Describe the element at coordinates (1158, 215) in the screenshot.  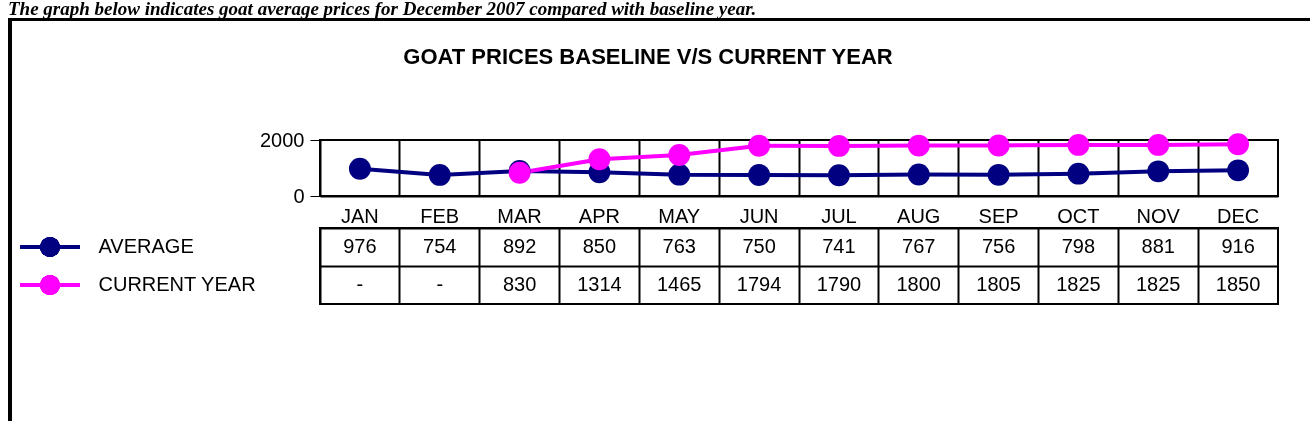
I see `x-tick-label: NOV` at that location.